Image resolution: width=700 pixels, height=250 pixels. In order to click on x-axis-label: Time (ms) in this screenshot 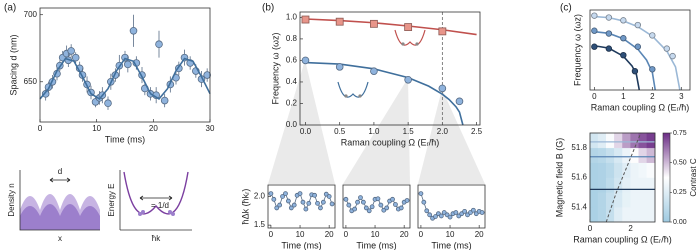, I will do `click(376, 245)`.